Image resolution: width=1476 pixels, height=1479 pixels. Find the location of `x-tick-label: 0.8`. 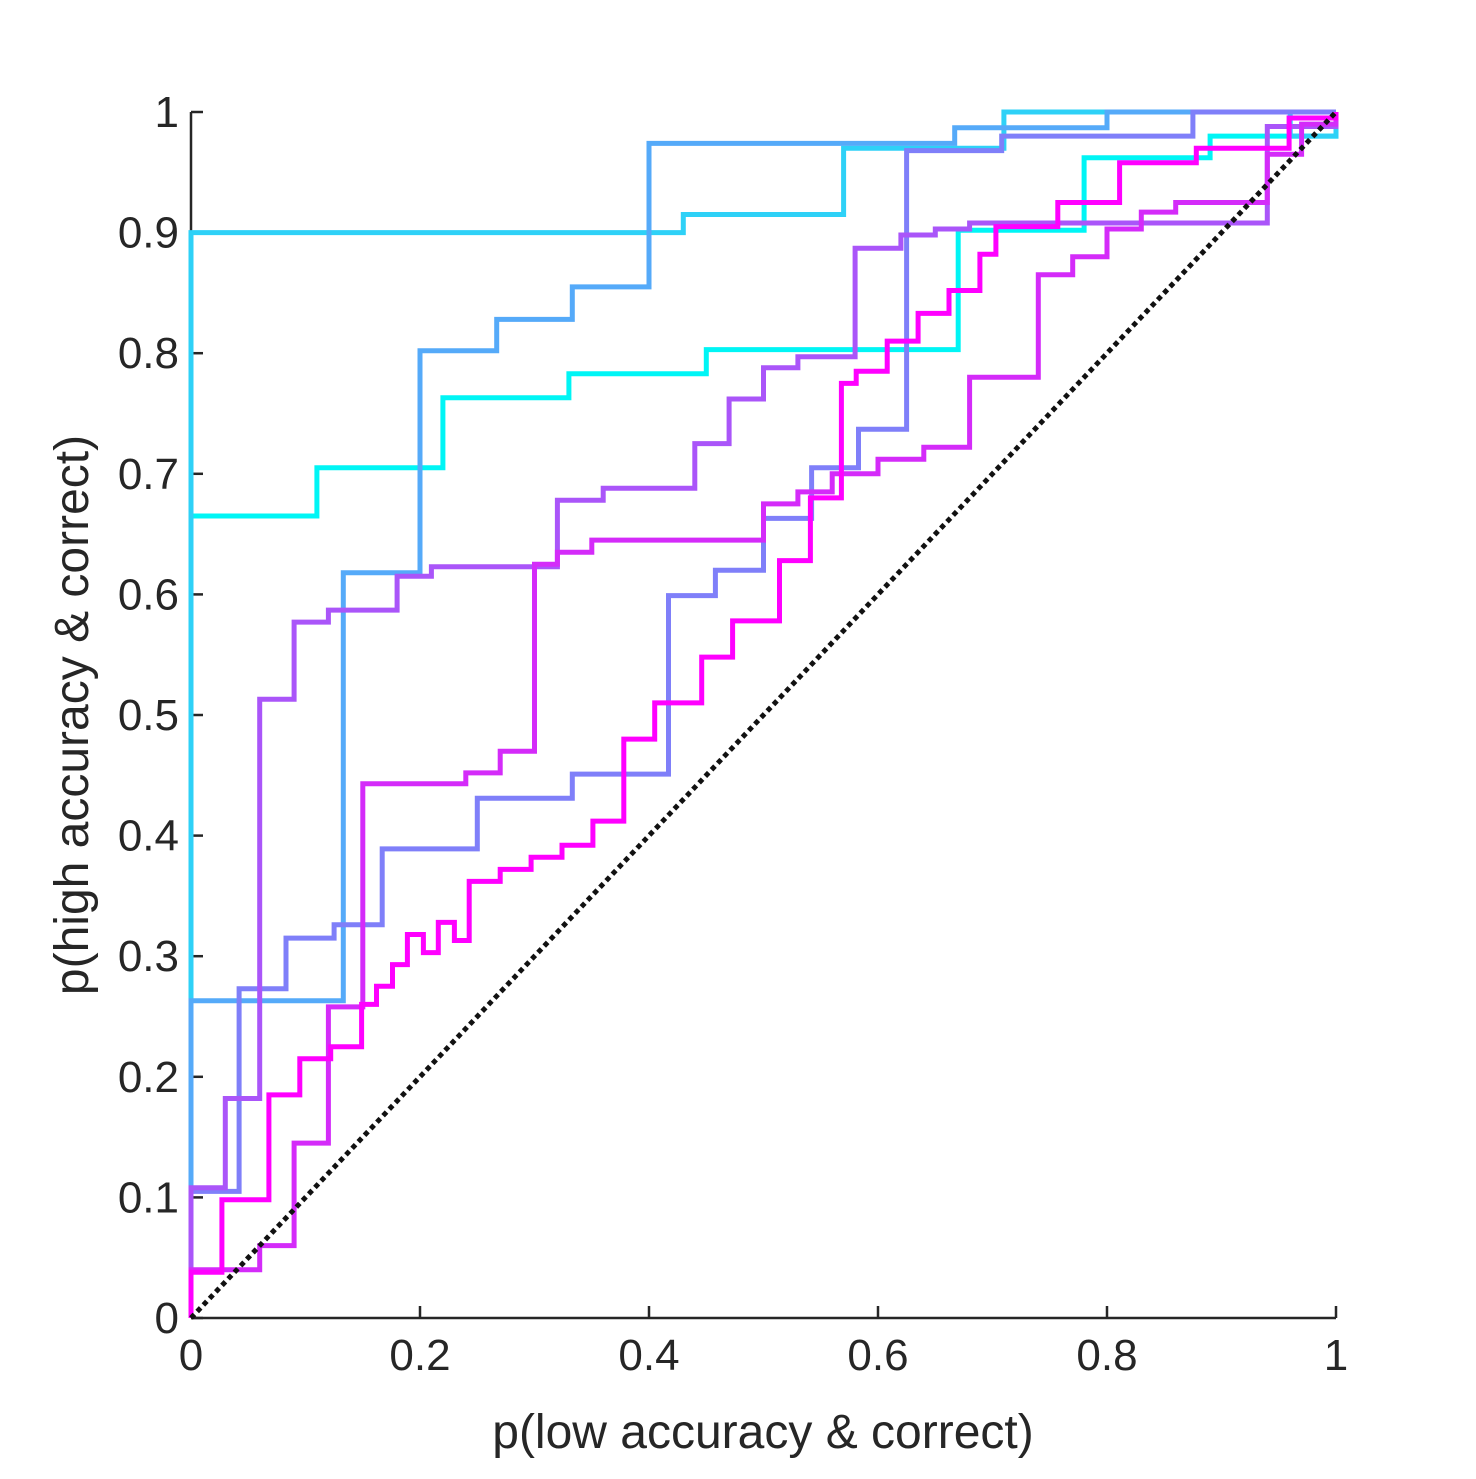

x-tick-label: 0.8 is located at coordinates (1106, 1355).